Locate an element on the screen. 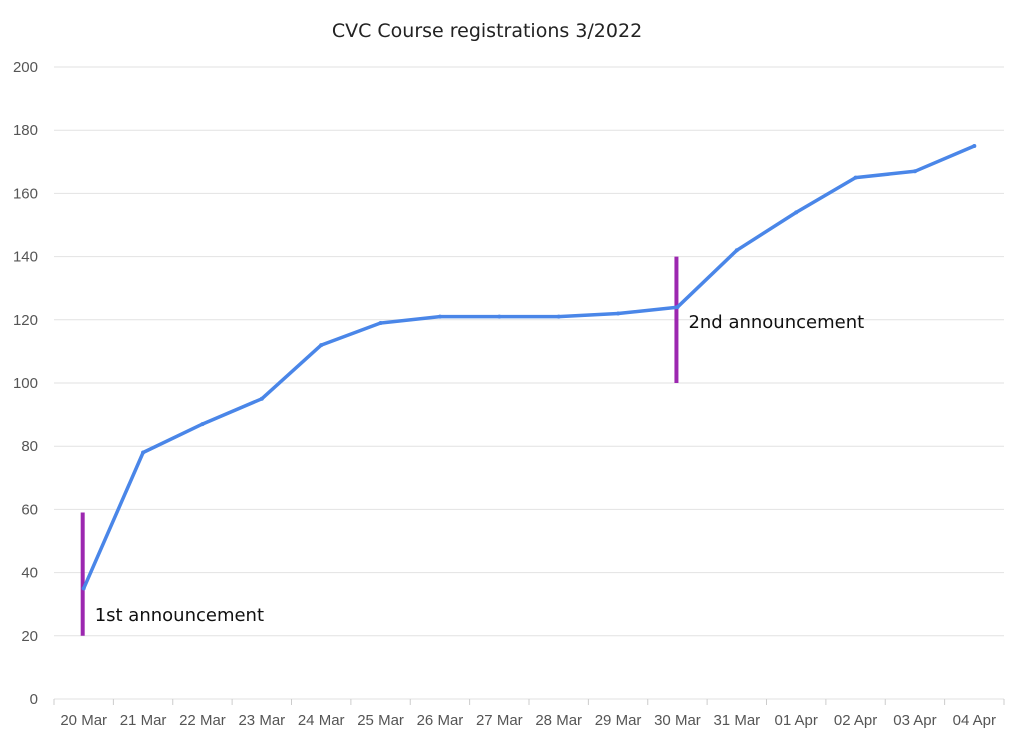 The image size is (1024, 740). x-tick-label: 31 Mar is located at coordinates (736, 720).